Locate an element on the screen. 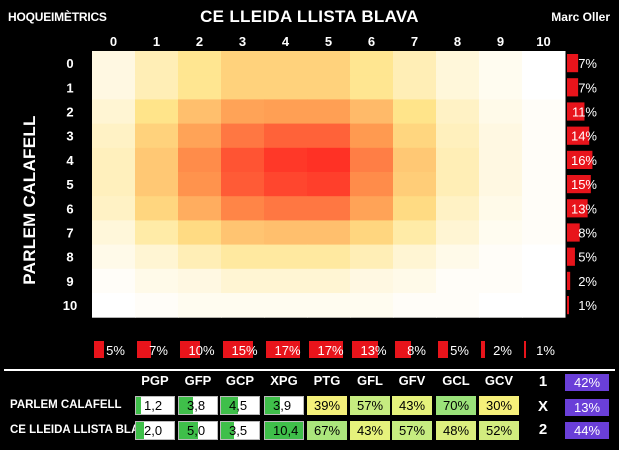 This screenshot has width=619, height=450. row-marginal-label: 15% is located at coordinates (584, 184).